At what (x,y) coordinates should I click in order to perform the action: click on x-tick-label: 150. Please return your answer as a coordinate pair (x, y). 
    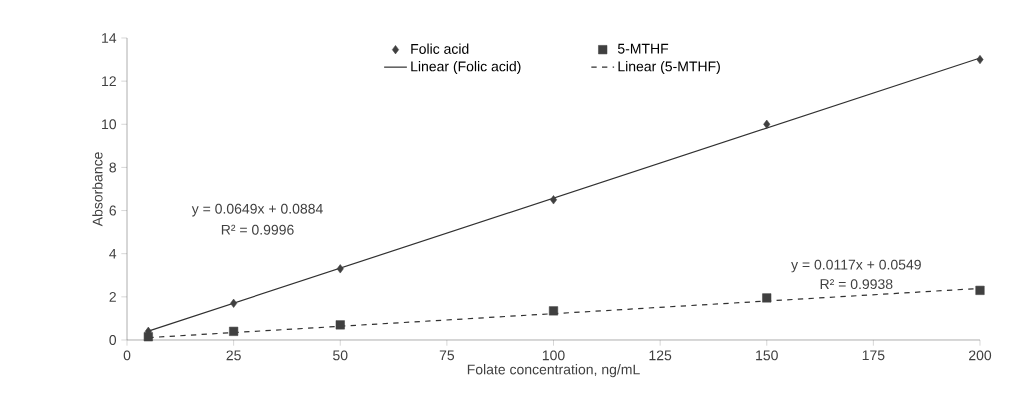
    Looking at the image, I should click on (767, 355).